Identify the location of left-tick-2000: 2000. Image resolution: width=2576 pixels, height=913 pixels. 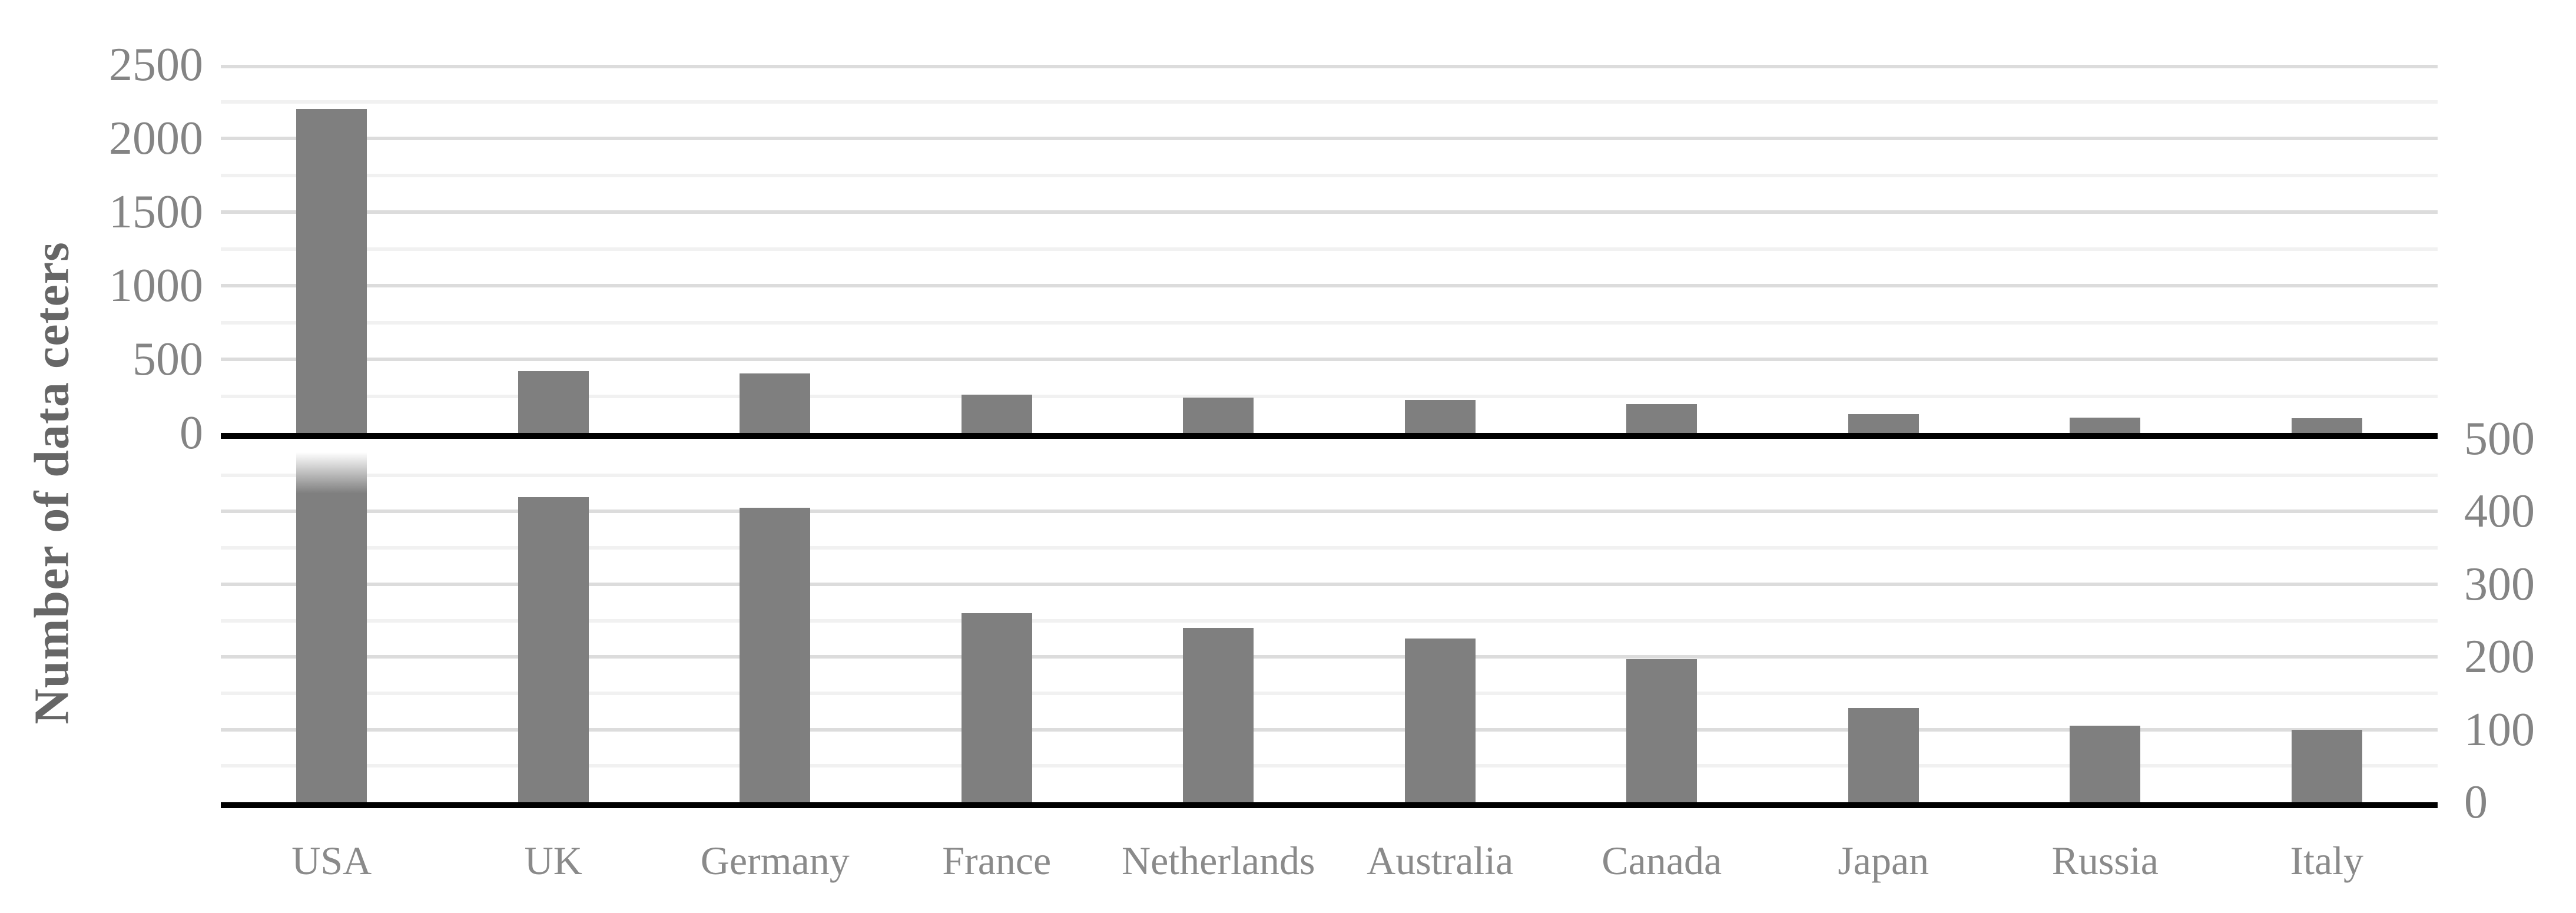
(156, 138).